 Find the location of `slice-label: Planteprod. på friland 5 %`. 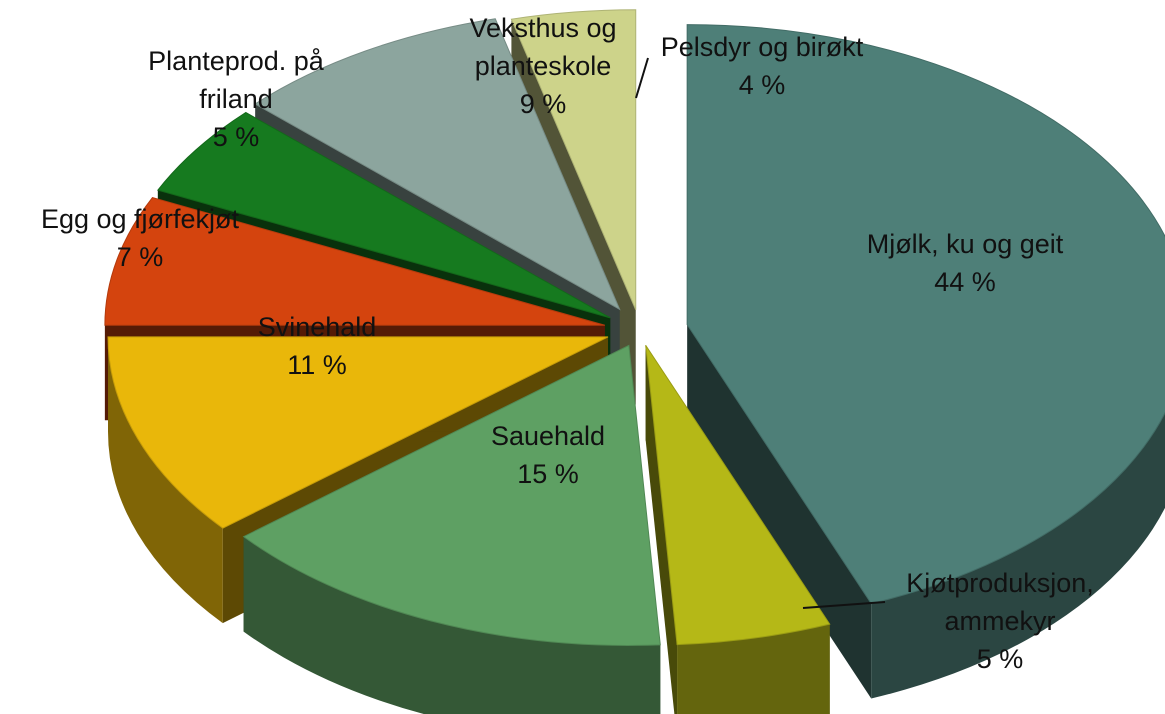

slice-label: Planteprod. på friland 5 % is located at coordinates (236, 99).